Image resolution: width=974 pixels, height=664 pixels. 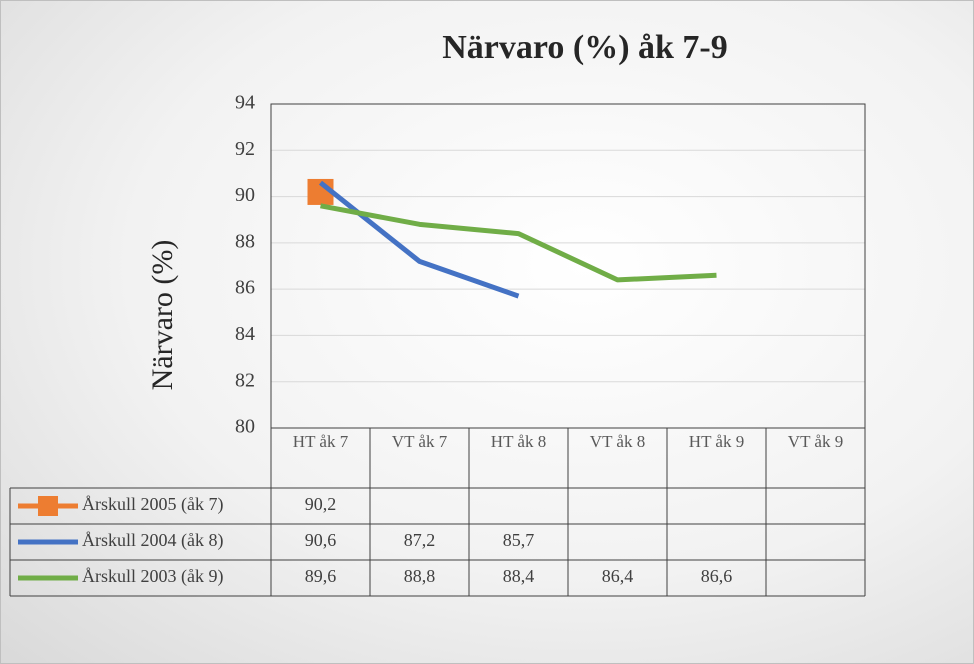 What do you see at coordinates (420, 540) in the screenshot?
I see `table-value: 87,2` at bounding box center [420, 540].